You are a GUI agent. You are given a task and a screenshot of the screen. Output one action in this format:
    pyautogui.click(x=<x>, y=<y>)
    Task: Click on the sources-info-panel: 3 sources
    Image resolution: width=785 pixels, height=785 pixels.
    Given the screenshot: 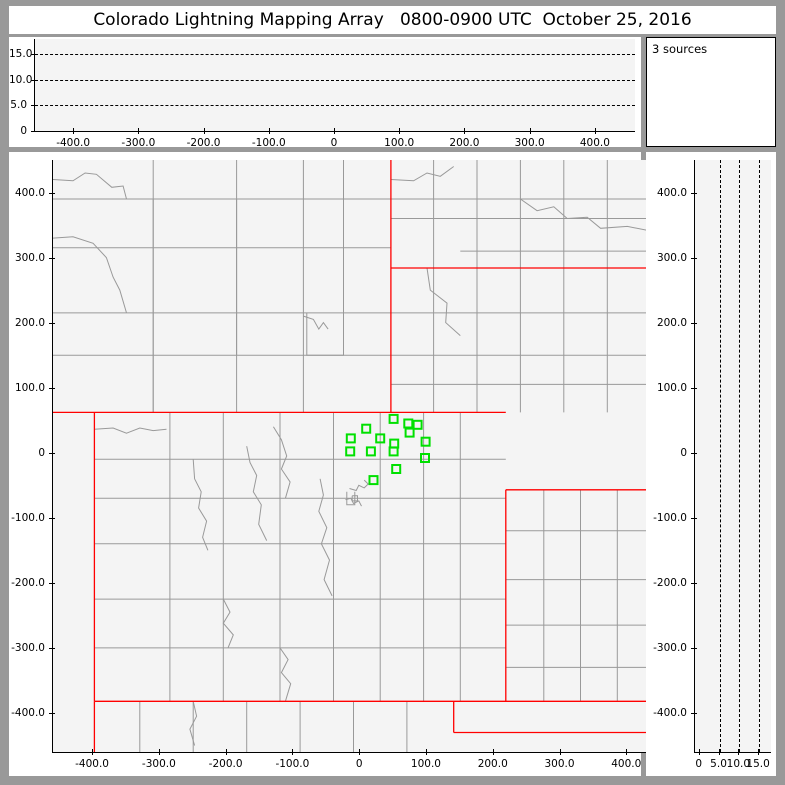 What is the action you would take?
    pyautogui.click(x=711, y=92)
    